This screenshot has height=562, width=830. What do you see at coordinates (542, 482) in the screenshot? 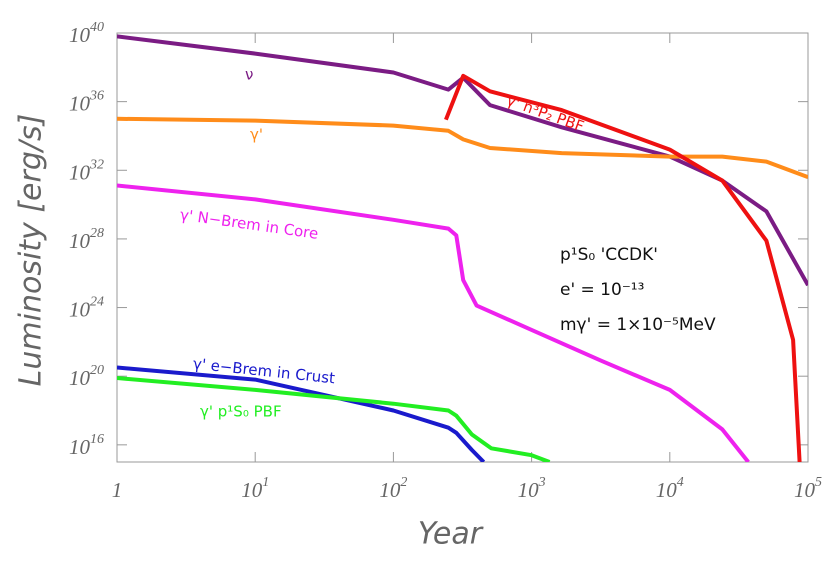
I see `tick-exponent: 3` at bounding box center [542, 482].